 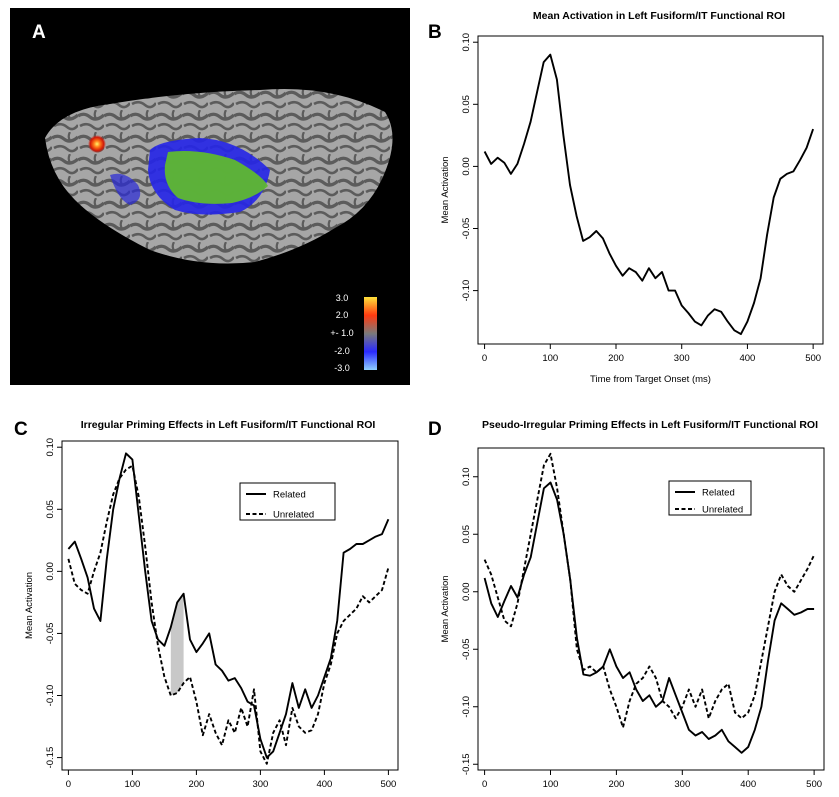 What do you see at coordinates (342, 368) in the screenshot?
I see `colorbar-label: -3.0` at bounding box center [342, 368].